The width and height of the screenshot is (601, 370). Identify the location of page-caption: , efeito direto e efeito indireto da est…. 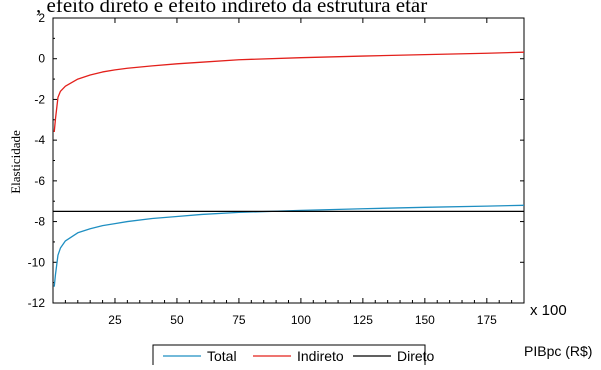
(231, 8).